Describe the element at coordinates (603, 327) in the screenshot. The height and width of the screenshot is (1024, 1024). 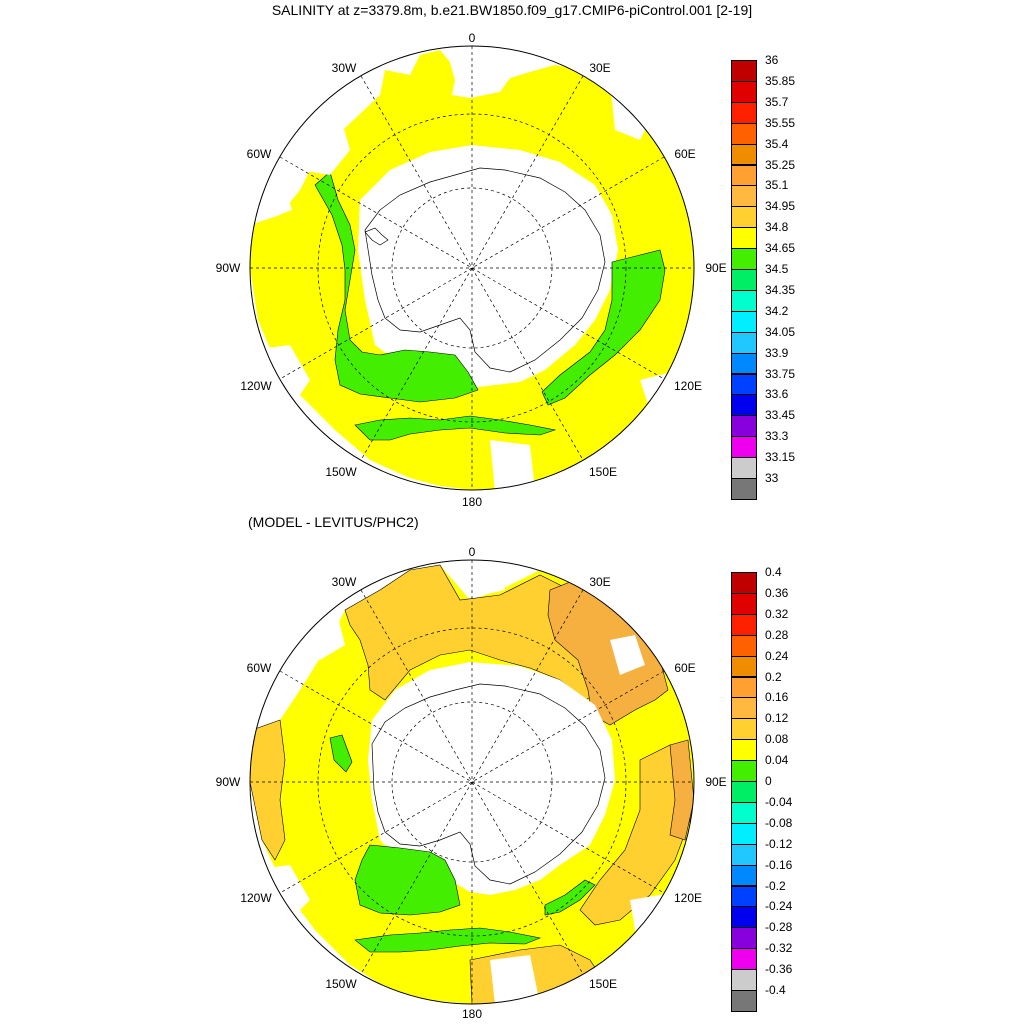
I see `top-green-indian-sector` at that location.